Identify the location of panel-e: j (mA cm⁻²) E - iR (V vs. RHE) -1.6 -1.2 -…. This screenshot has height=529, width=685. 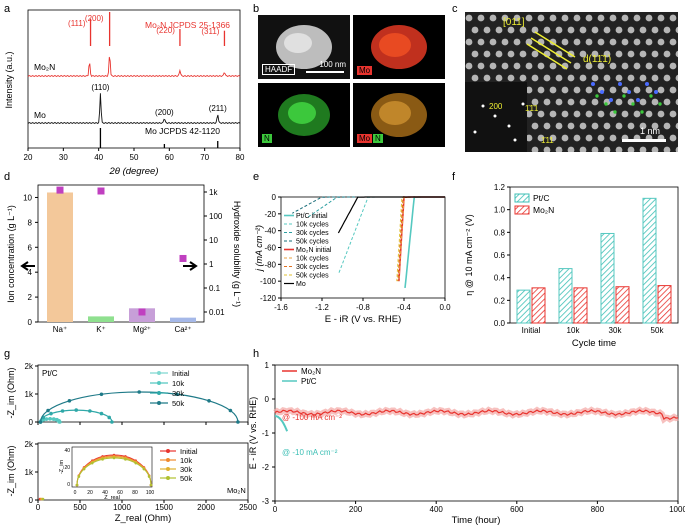
(352, 259).